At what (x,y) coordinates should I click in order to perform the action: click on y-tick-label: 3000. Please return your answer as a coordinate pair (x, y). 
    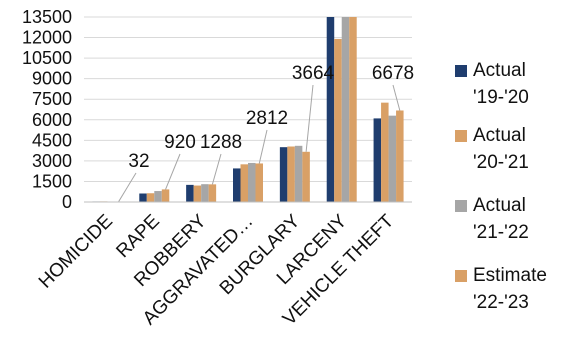
    Looking at the image, I should click on (52, 161).